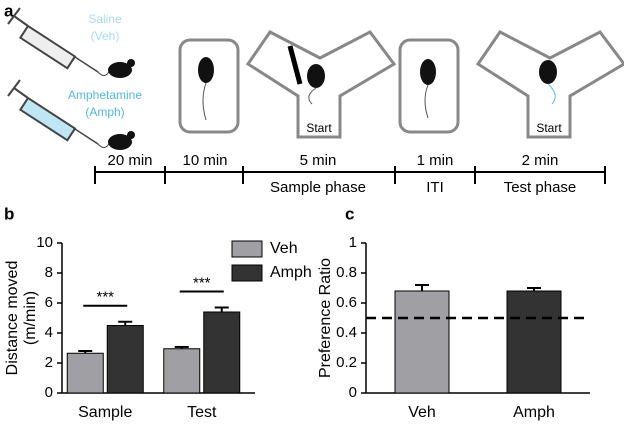 The image size is (624, 433). Describe the element at coordinates (49, 362) in the screenshot. I see `y-tick-label: 2` at that location.